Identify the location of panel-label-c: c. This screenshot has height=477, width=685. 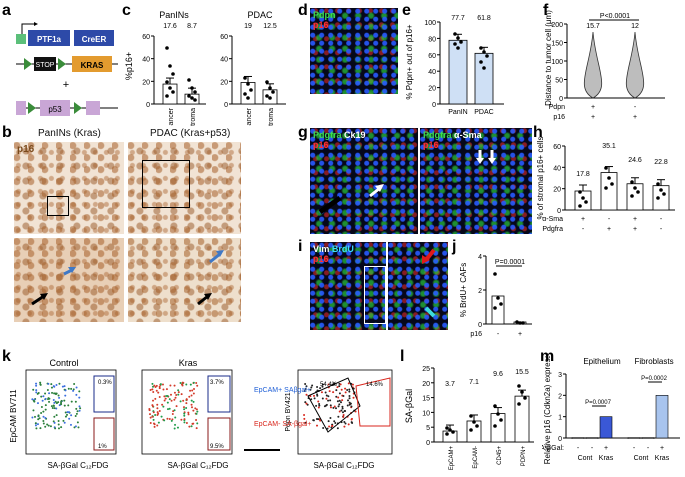
(126, 10).